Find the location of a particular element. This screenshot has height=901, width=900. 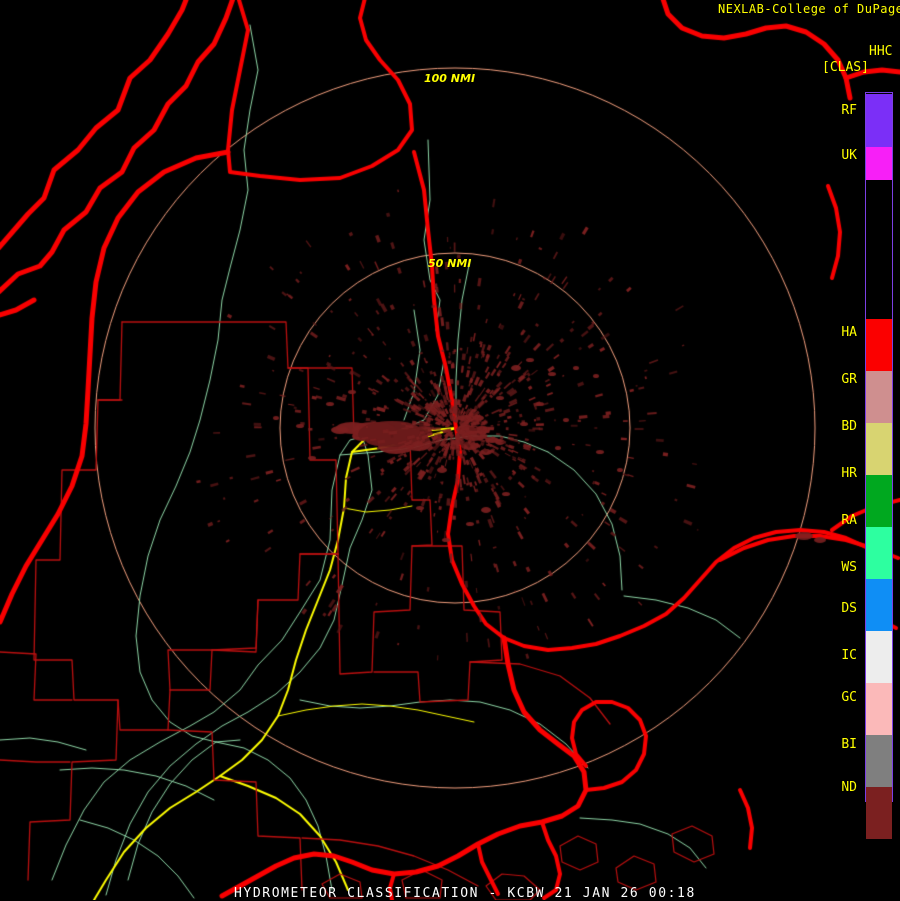

color-legend-label-gc: GC is located at coordinates (849, 697).